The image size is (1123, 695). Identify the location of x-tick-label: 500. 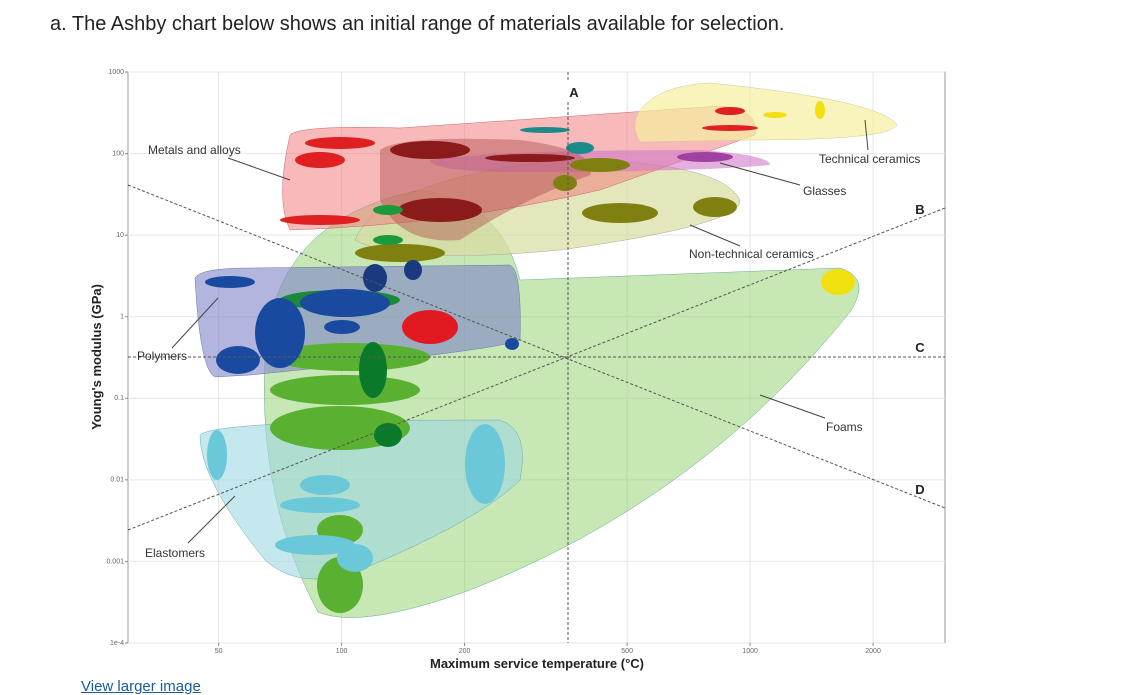
(627, 651).